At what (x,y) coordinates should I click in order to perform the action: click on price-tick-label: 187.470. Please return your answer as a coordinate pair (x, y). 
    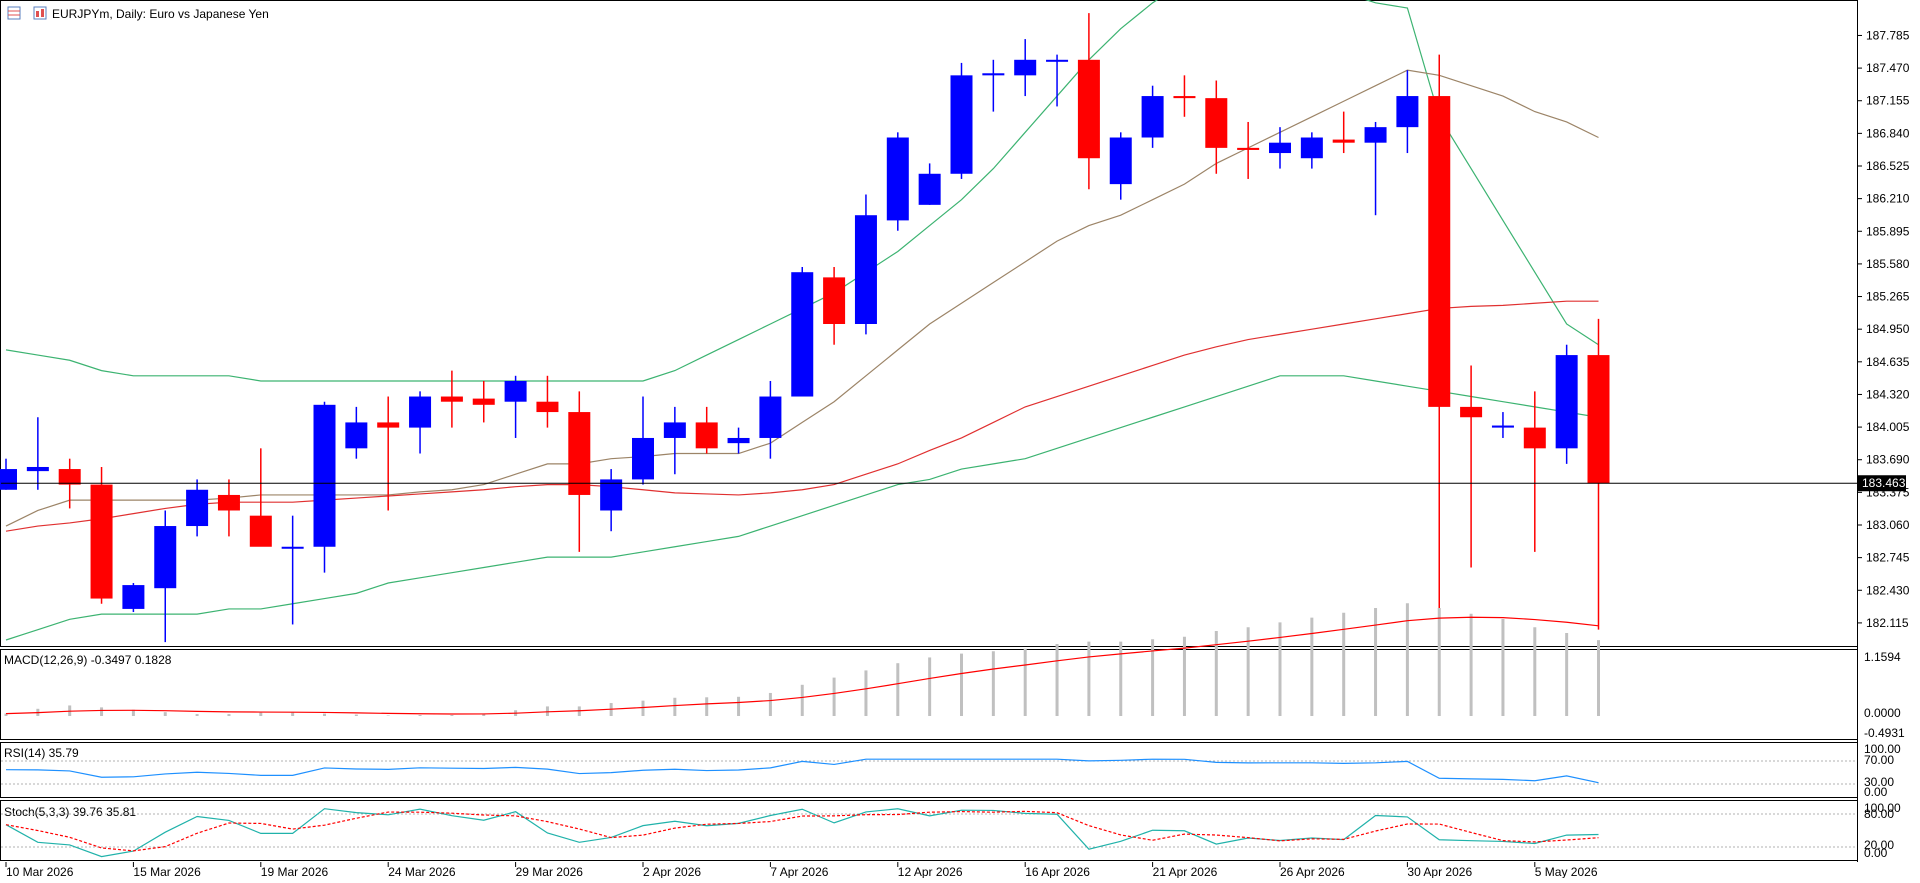
    Looking at the image, I should click on (1888, 68).